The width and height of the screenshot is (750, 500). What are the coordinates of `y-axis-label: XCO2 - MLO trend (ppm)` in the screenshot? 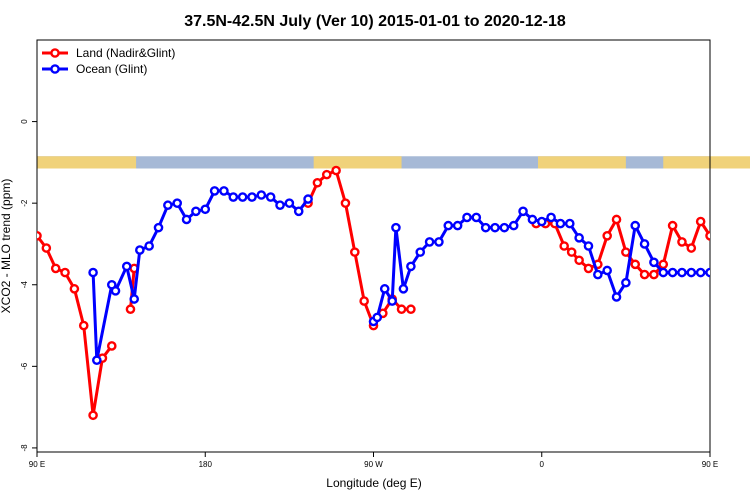 It's located at (6, 246).